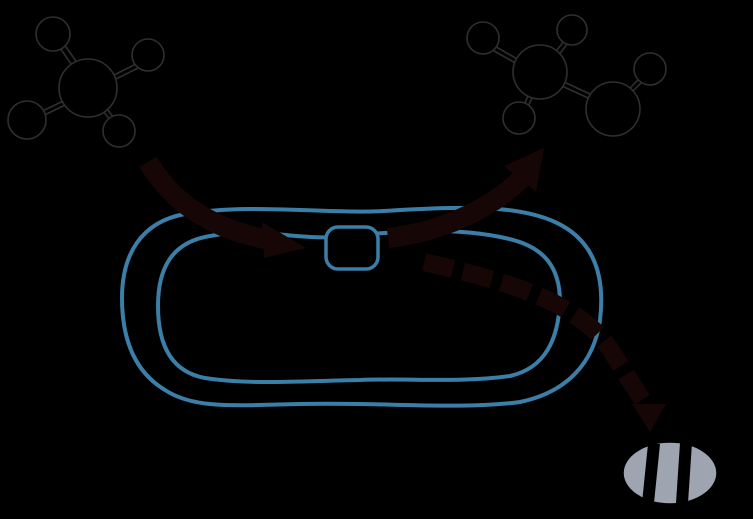  What do you see at coordinates (458, 209) in the screenshot?
I see `exit-arrow-shaft` at bounding box center [458, 209].